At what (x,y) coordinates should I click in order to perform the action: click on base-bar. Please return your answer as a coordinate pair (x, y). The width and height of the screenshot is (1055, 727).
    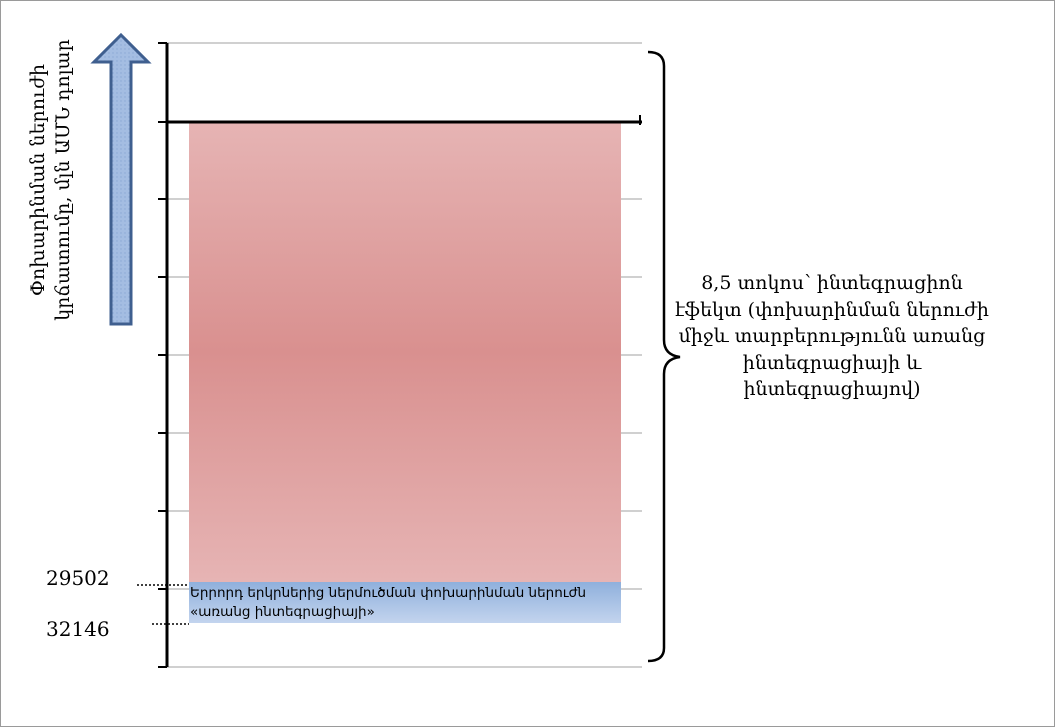
    Looking at the image, I should click on (405, 602).